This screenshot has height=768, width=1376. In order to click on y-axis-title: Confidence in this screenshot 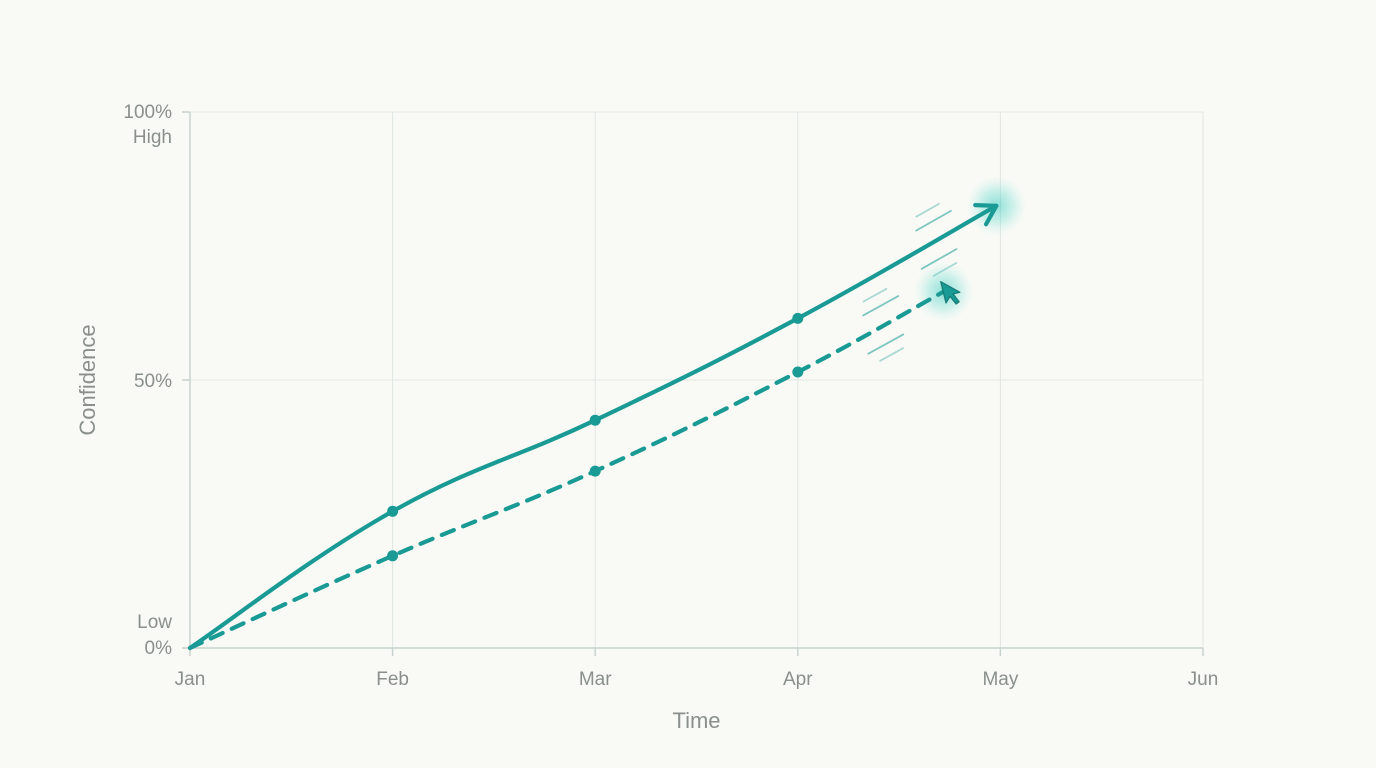, I will do `click(87, 379)`.